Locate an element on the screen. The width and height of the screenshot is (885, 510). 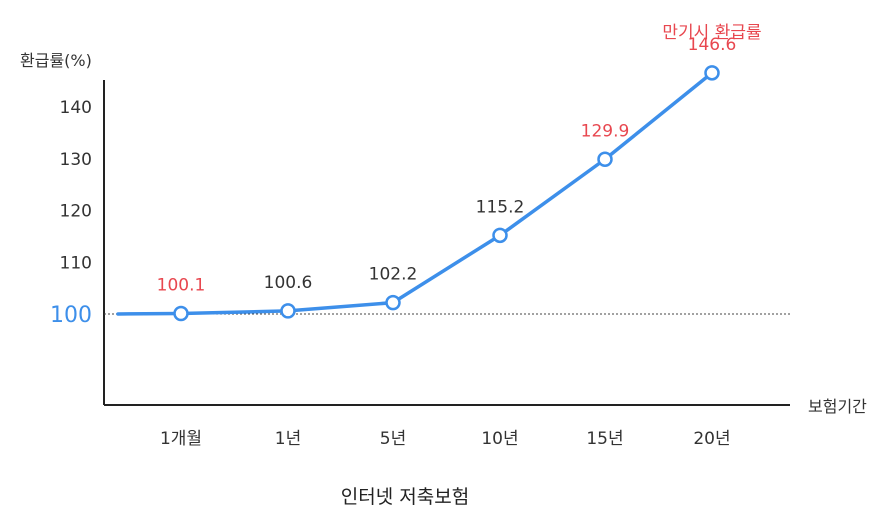
data-label: 115.2 is located at coordinates (500, 207).